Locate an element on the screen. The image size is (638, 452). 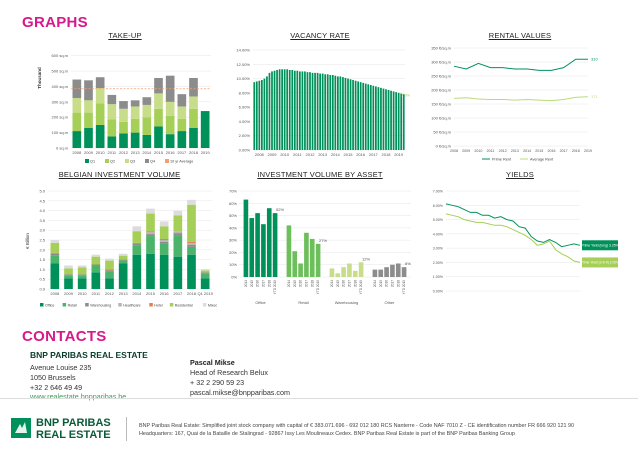
contact-website-link: www.realestate.bnpparibas.be is located at coordinates (78, 396).